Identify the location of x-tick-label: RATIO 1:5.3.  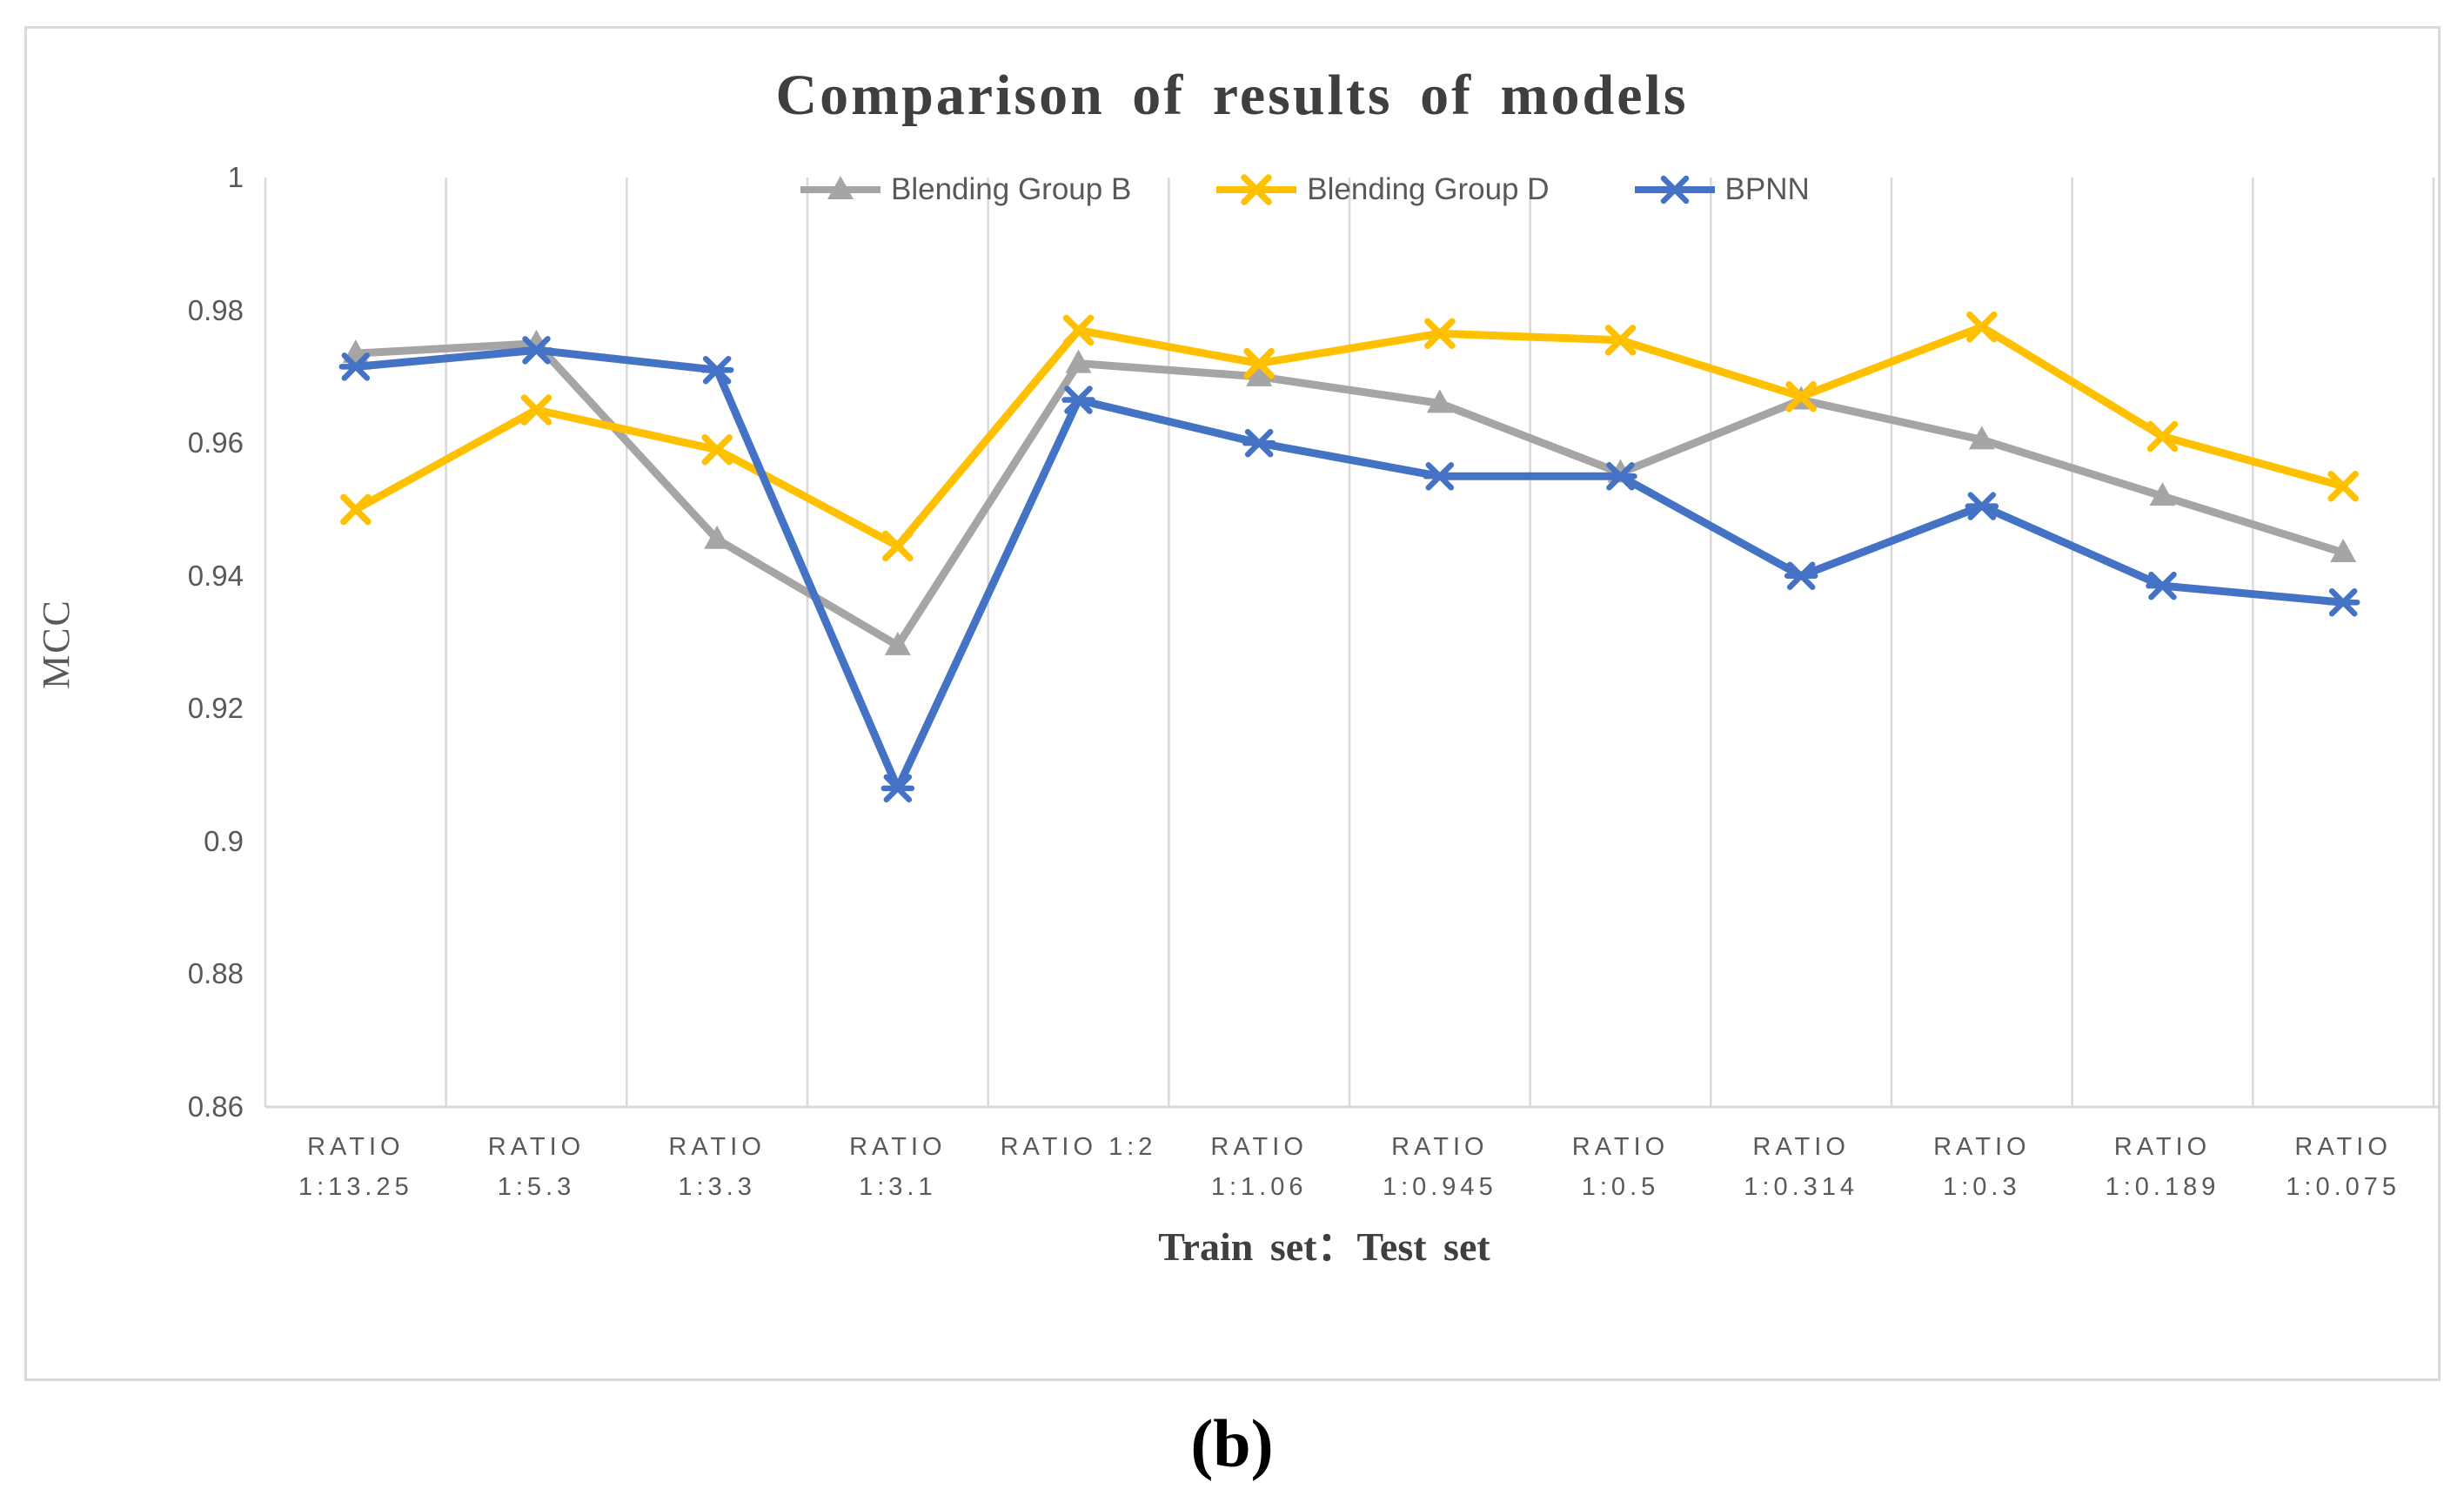
(536, 1167).